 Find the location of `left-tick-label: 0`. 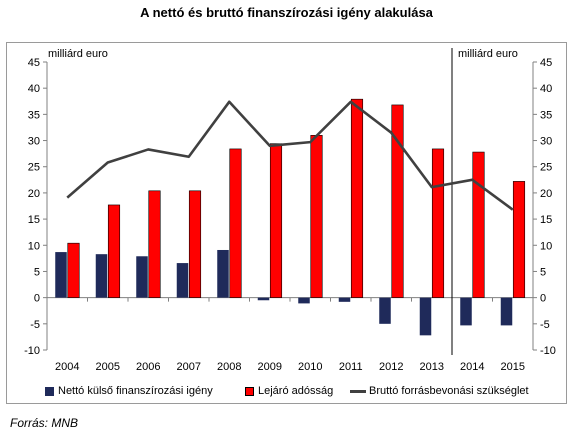

left-tick-label: 0 is located at coordinates (37, 299).